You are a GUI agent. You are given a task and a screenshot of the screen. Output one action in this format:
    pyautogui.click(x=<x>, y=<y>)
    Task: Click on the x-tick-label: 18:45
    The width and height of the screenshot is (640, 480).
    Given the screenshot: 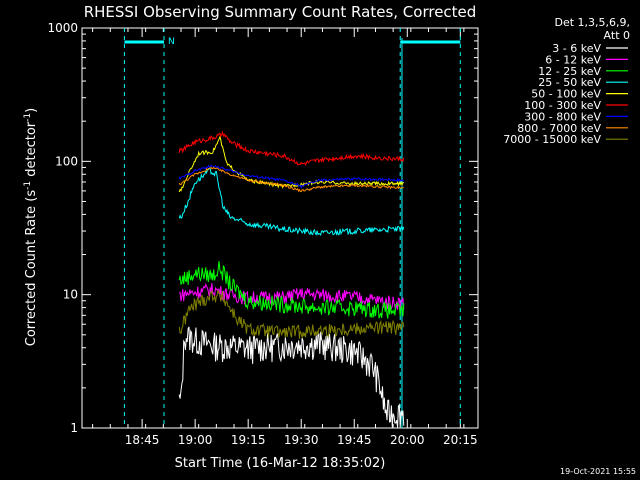 What is the action you would take?
    pyautogui.click(x=142, y=440)
    